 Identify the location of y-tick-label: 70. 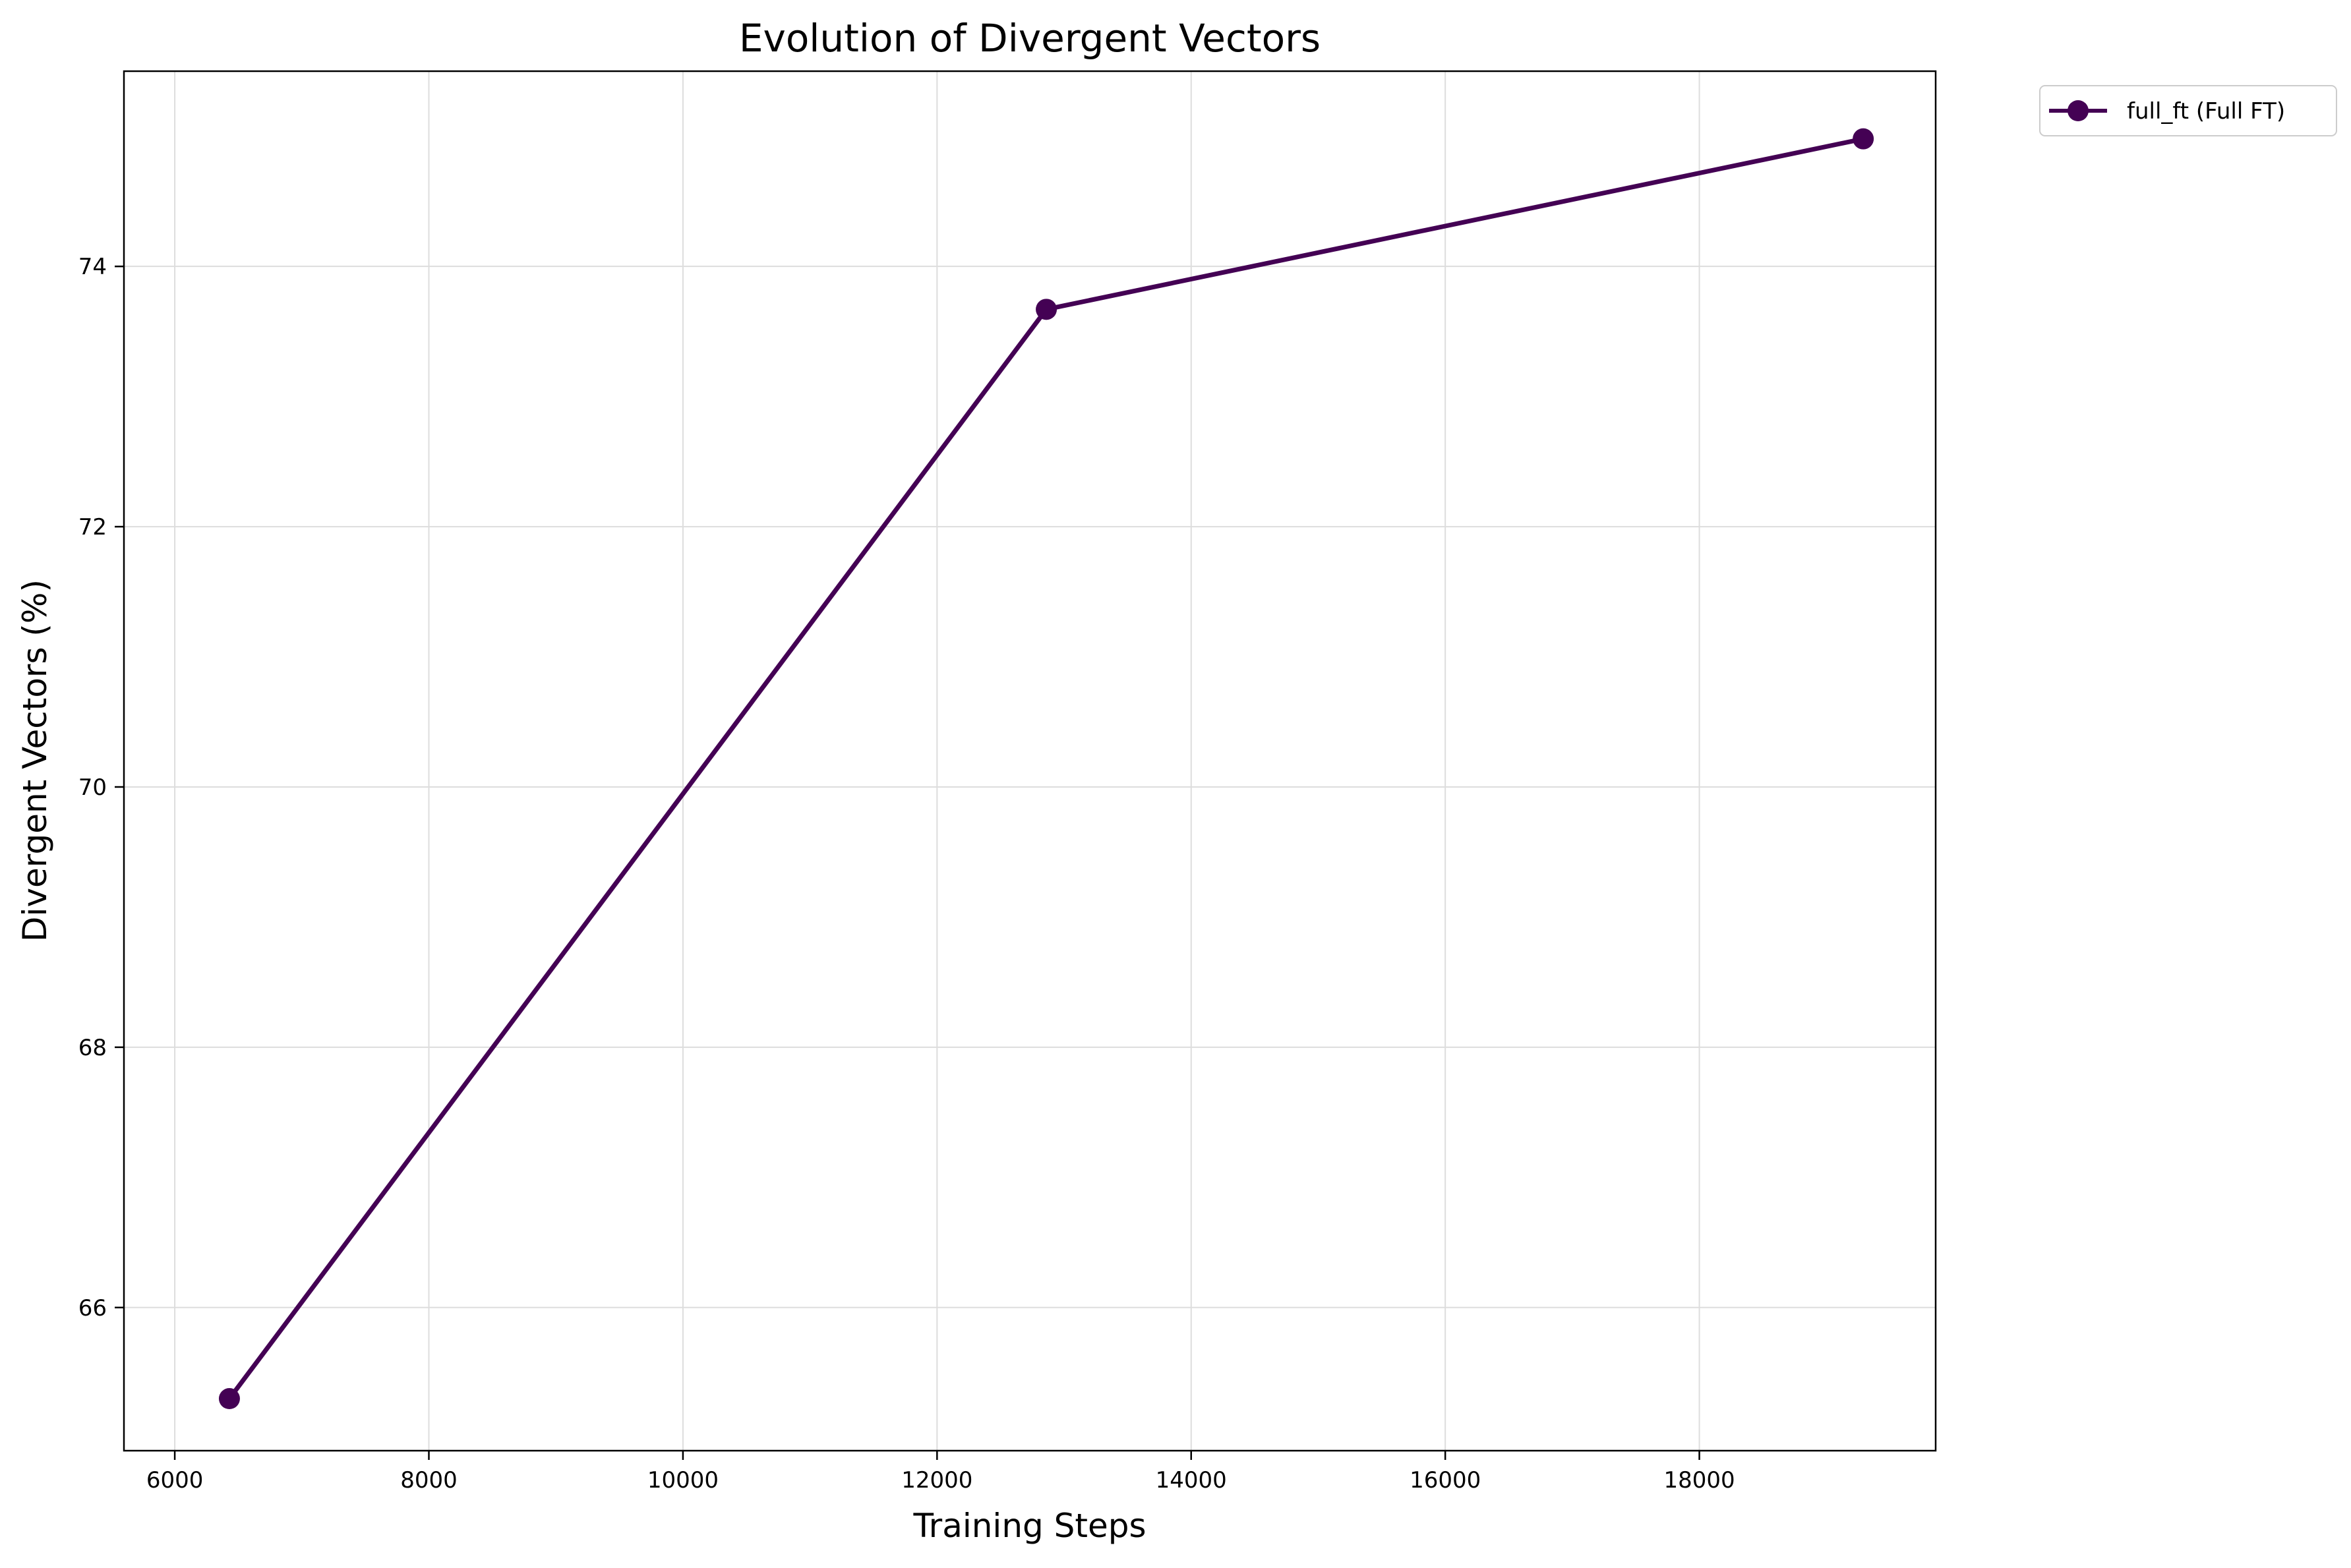
(92, 787).